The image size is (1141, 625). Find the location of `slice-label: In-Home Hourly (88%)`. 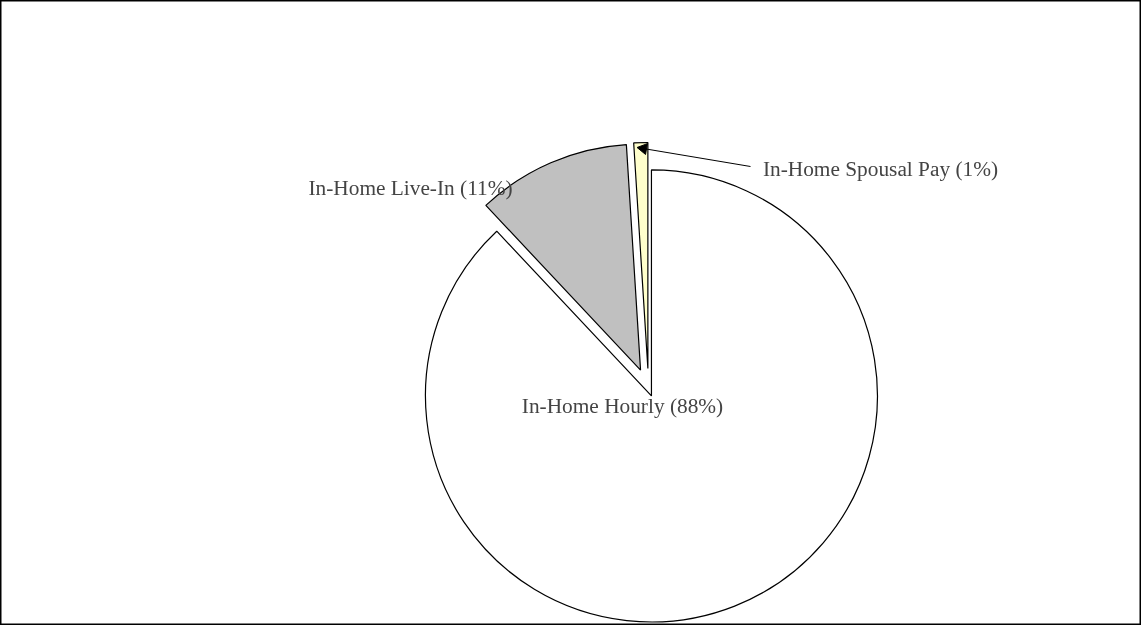

slice-label: In-Home Hourly (88%) is located at coordinates (622, 405).